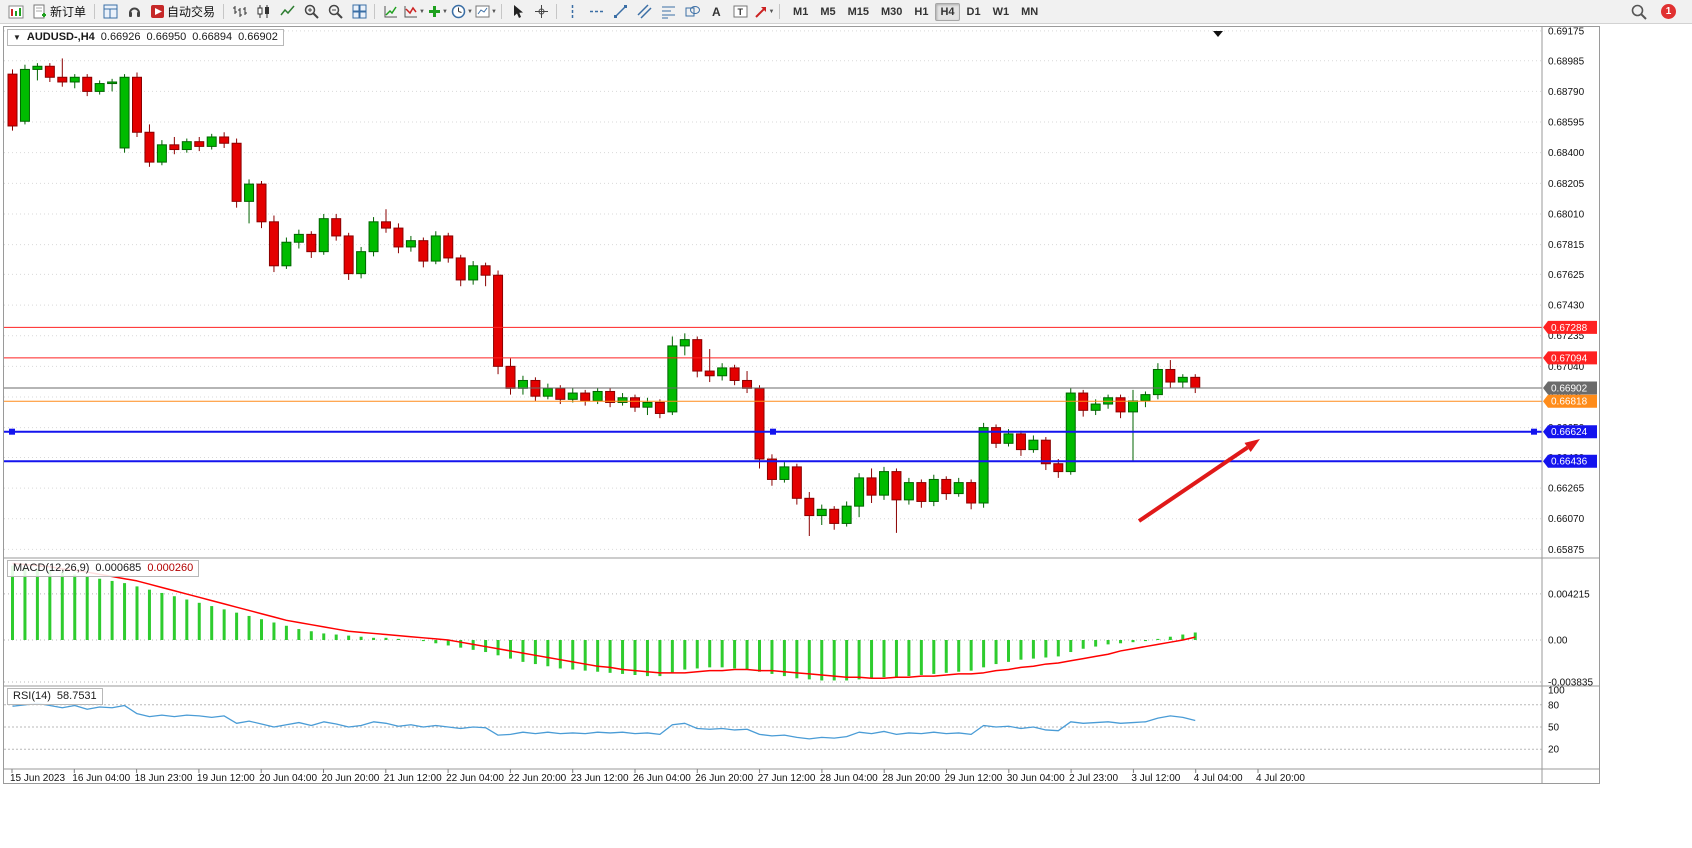  I want to click on add-indicator-button: ▼, so click(438, 12).